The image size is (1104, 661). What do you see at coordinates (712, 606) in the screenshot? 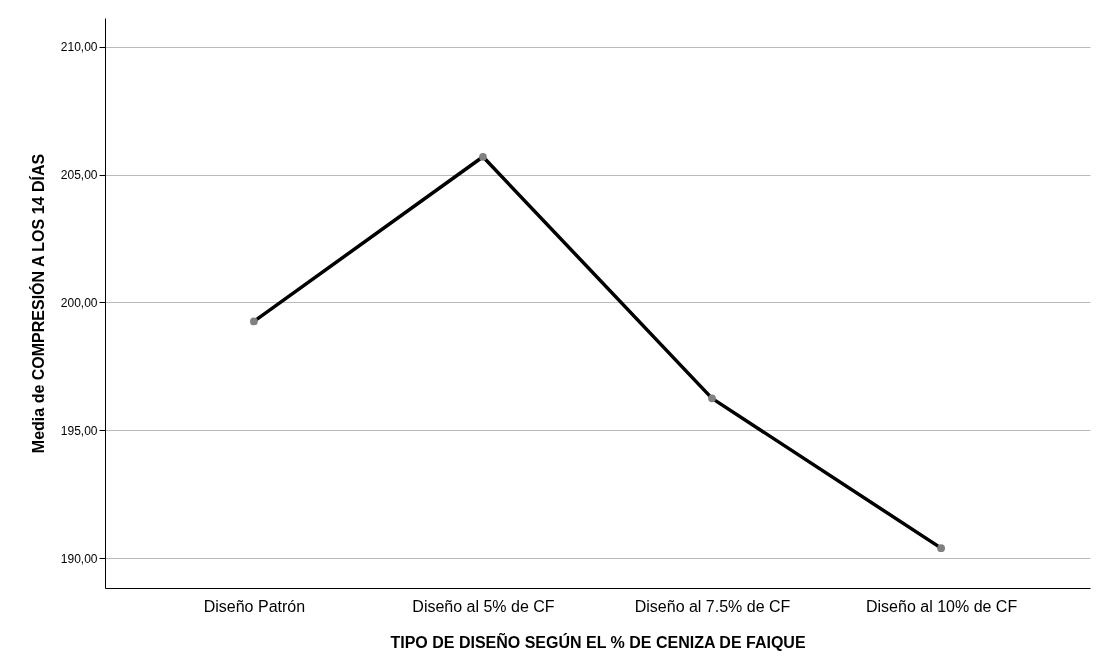
I see `x-tick-label: Diseño al 7.5% de CF` at bounding box center [712, 606].